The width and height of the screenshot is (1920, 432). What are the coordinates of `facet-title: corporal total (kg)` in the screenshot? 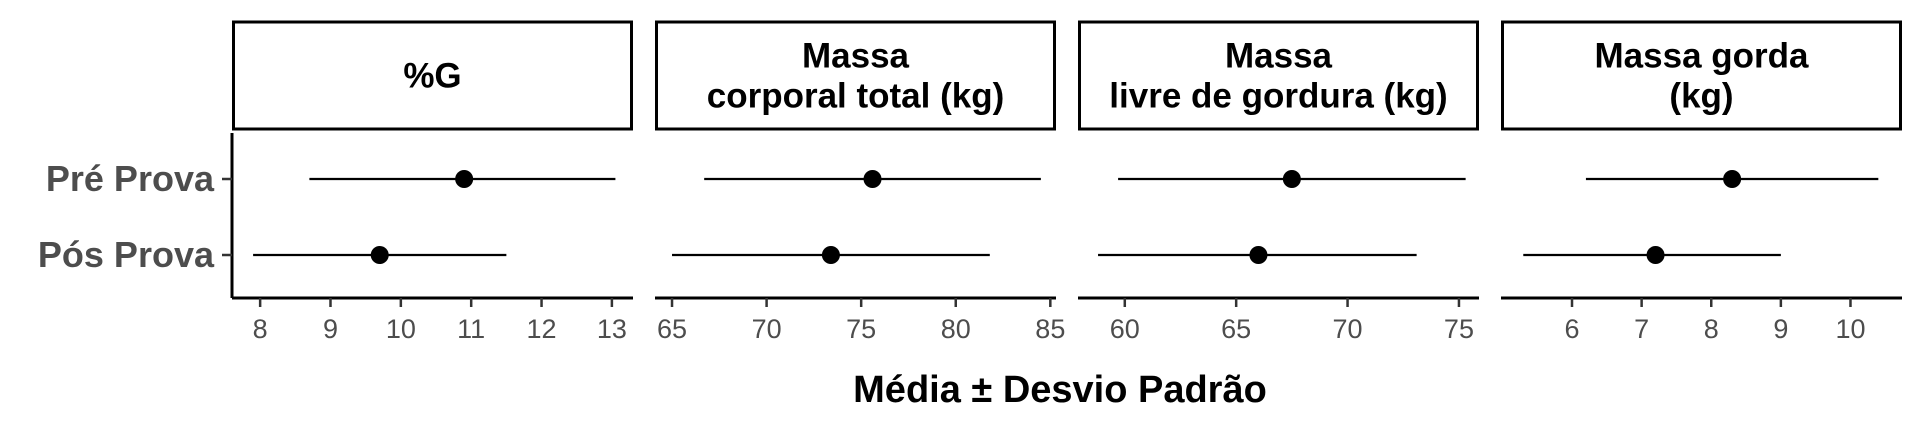 It's located at (856, 96).